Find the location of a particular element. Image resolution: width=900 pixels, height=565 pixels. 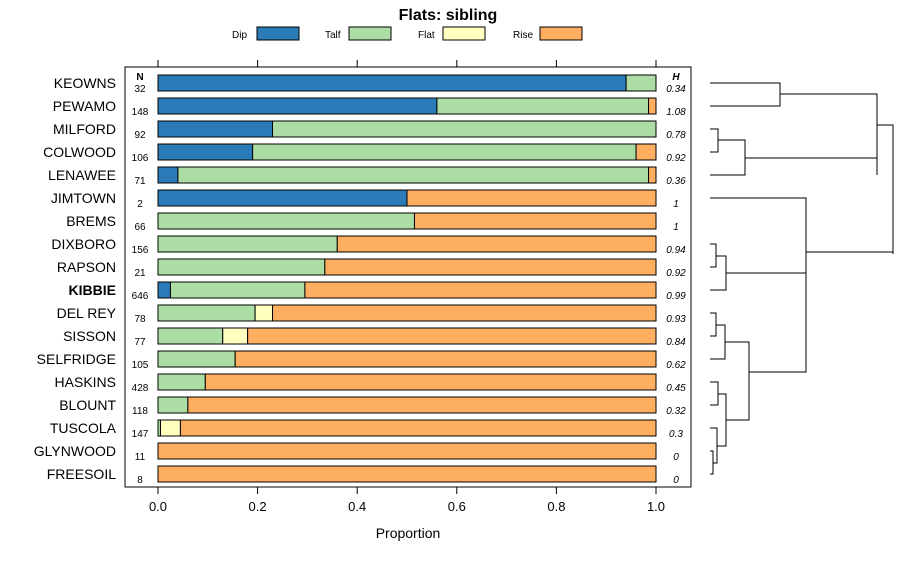

row-tuscola: TUSCOLA 147 0.3 is located at coordinates (366, 429).